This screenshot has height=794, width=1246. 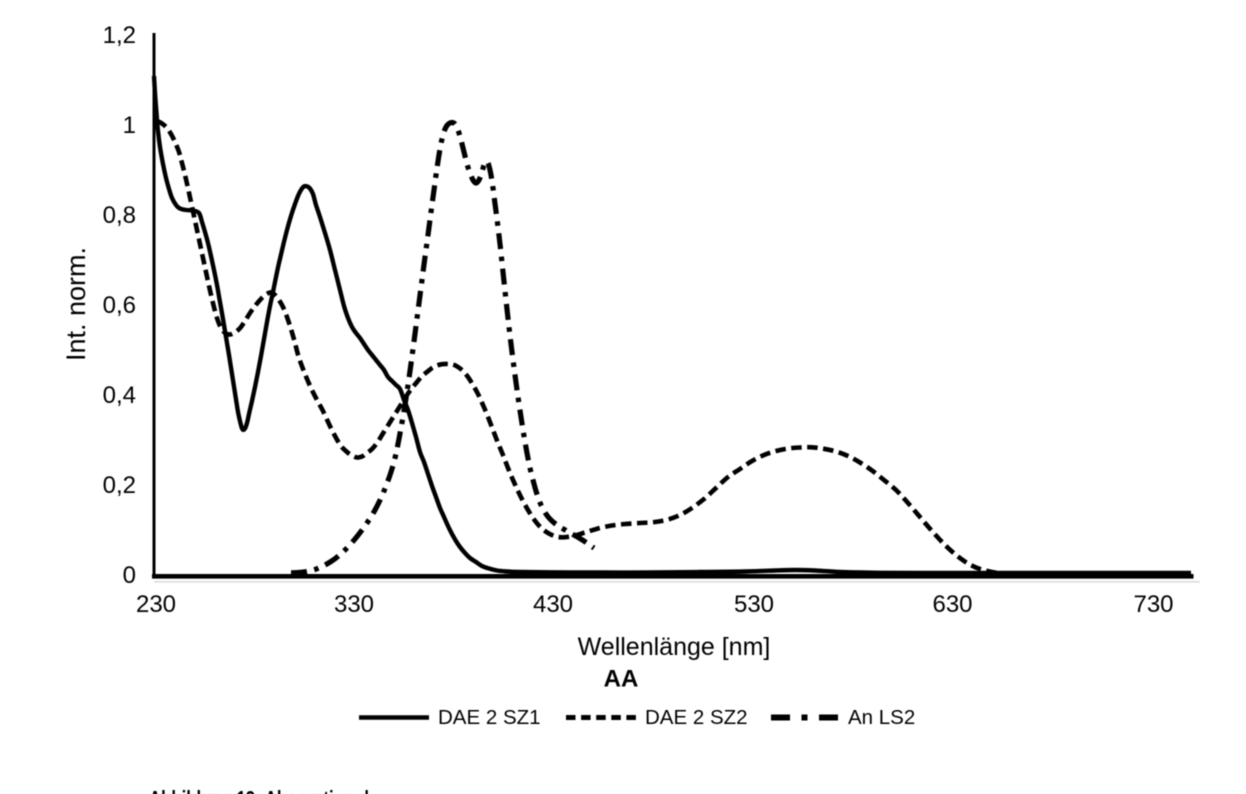 What do you see at coordinates (119, 35) in the screenshot?
I see `svg-text: 1,2` at bounding box center [119, 35].